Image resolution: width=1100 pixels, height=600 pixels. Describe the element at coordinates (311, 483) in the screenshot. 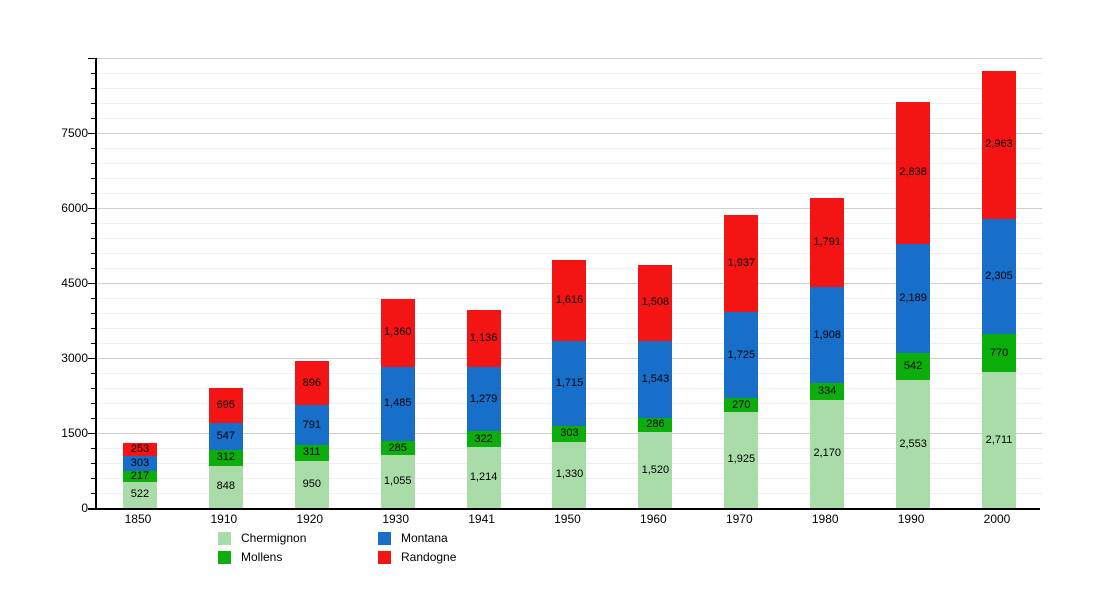

I see `bar-value-label: 950` at that location.